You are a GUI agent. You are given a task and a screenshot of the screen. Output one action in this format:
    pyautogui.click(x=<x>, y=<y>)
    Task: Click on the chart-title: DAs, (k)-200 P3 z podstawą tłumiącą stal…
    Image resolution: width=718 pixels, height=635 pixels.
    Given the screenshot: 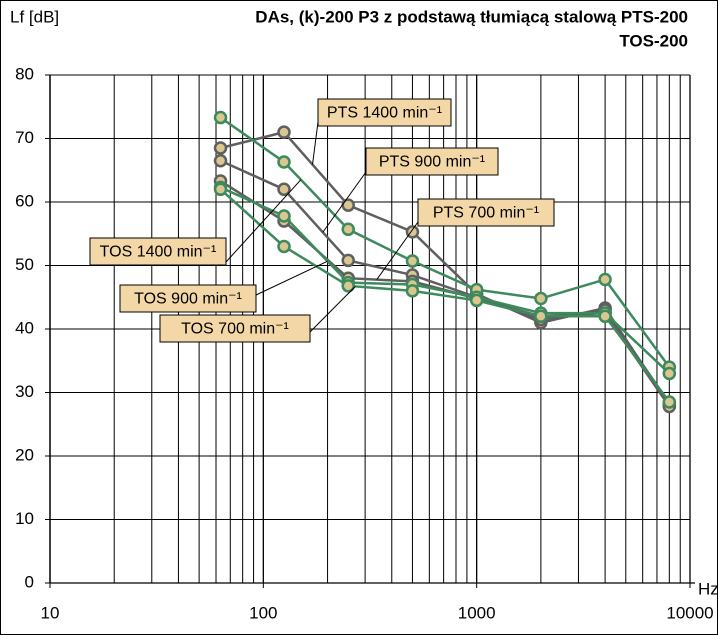 What is the action you would take?
    pyautogui.click(x=471, y=16)
    